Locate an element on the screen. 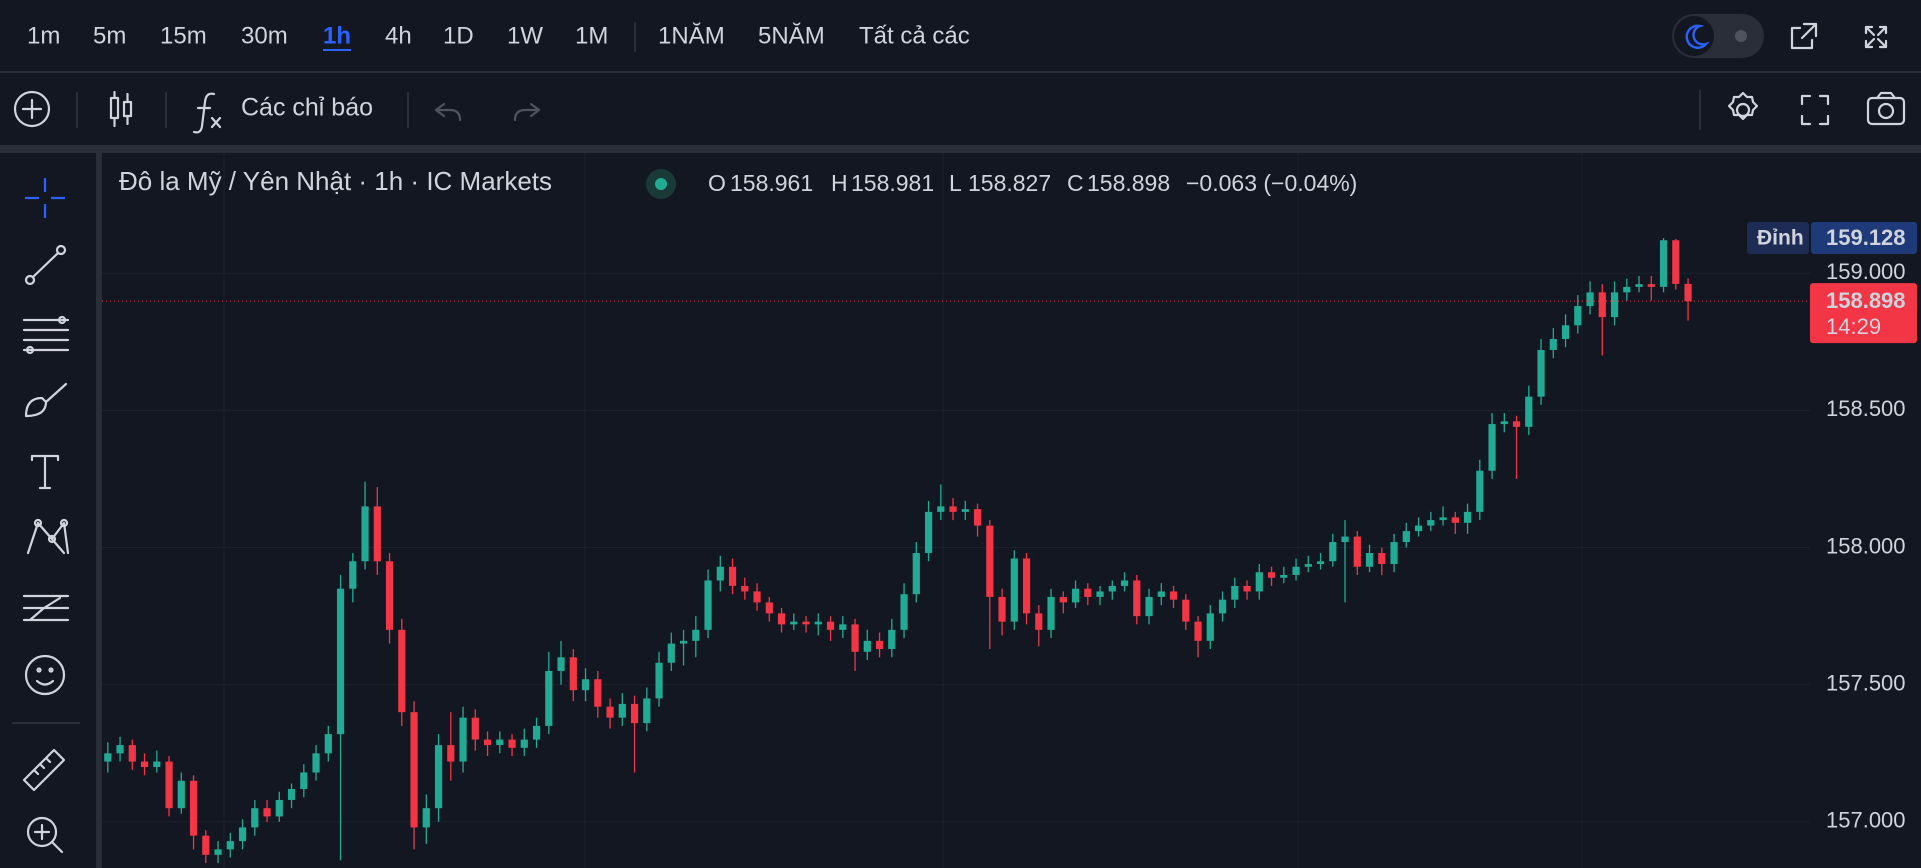  indicators-icon is located at coordinates (207, 113).